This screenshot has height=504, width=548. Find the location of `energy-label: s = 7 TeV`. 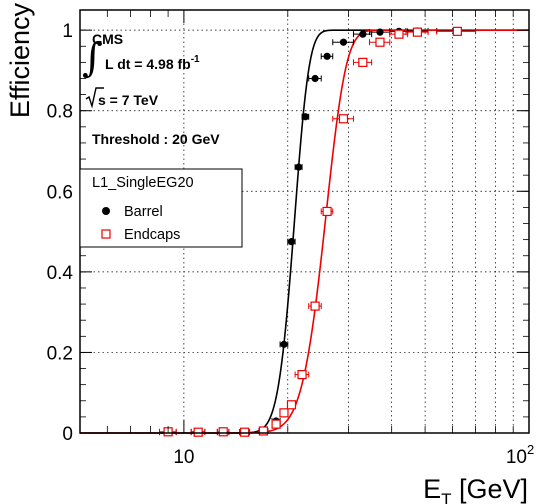

energy-label: s = 7 TeV is located at coordinates (128, 100).